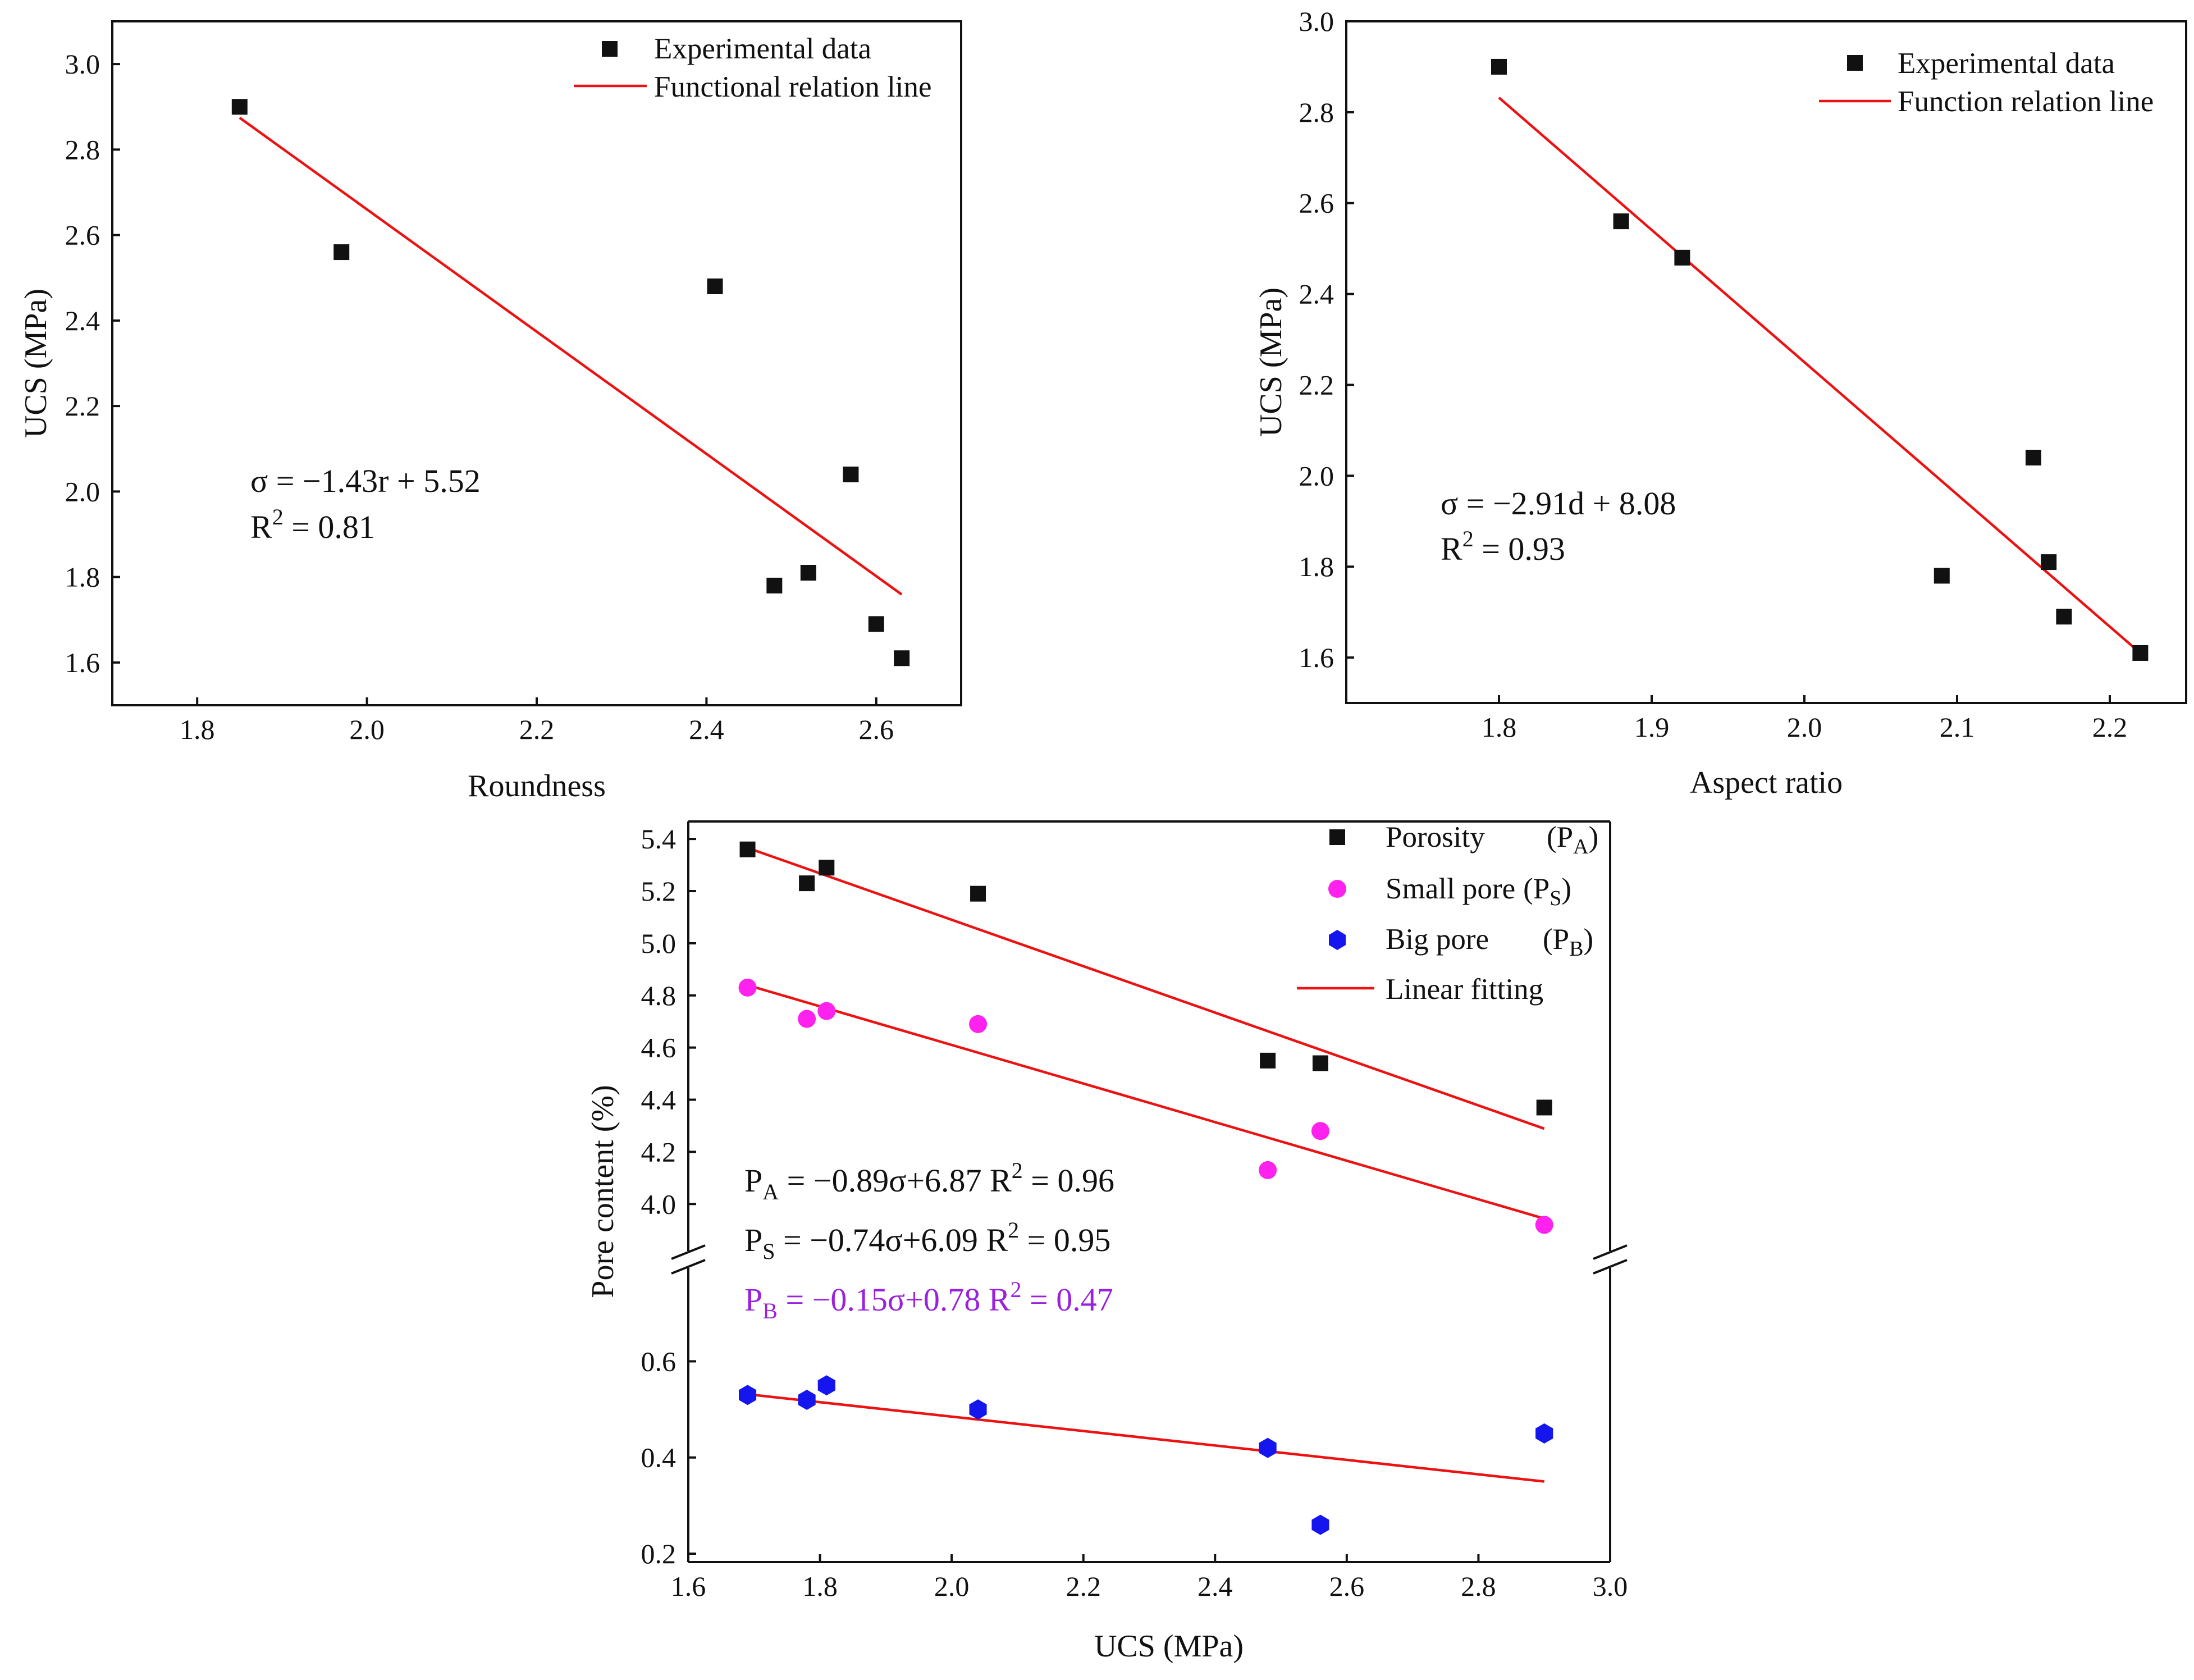 This screenshot has height=1680, width=2194. What do you see at coordinates (1146, 1102) in the screenshot?
I see `fit-line-ps` at bounding box center [1146, 1102].